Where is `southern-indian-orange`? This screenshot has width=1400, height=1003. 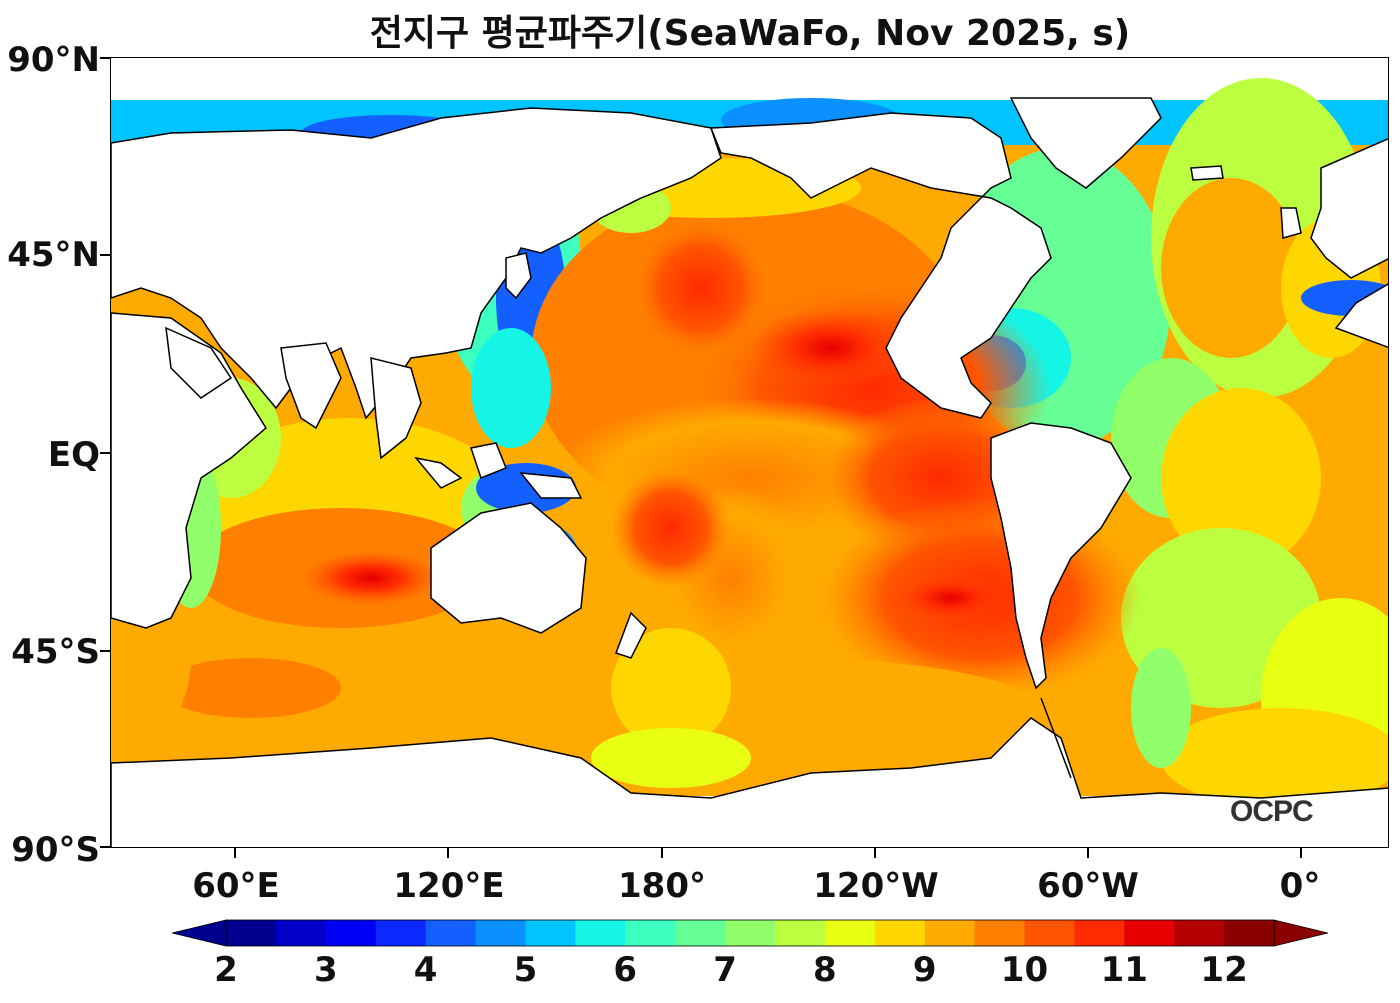 southern-indian-orange is located at coordinates (251, 688).